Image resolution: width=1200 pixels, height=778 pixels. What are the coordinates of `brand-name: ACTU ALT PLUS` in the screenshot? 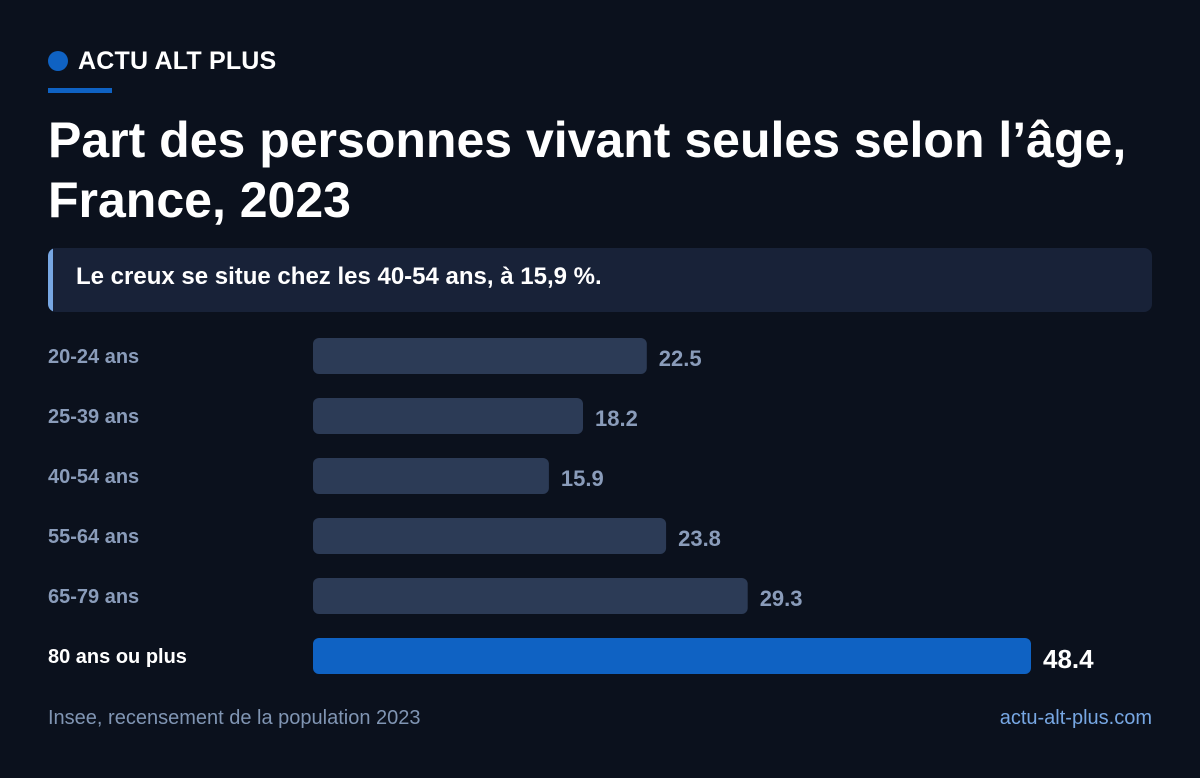 It's located at (177, 61).